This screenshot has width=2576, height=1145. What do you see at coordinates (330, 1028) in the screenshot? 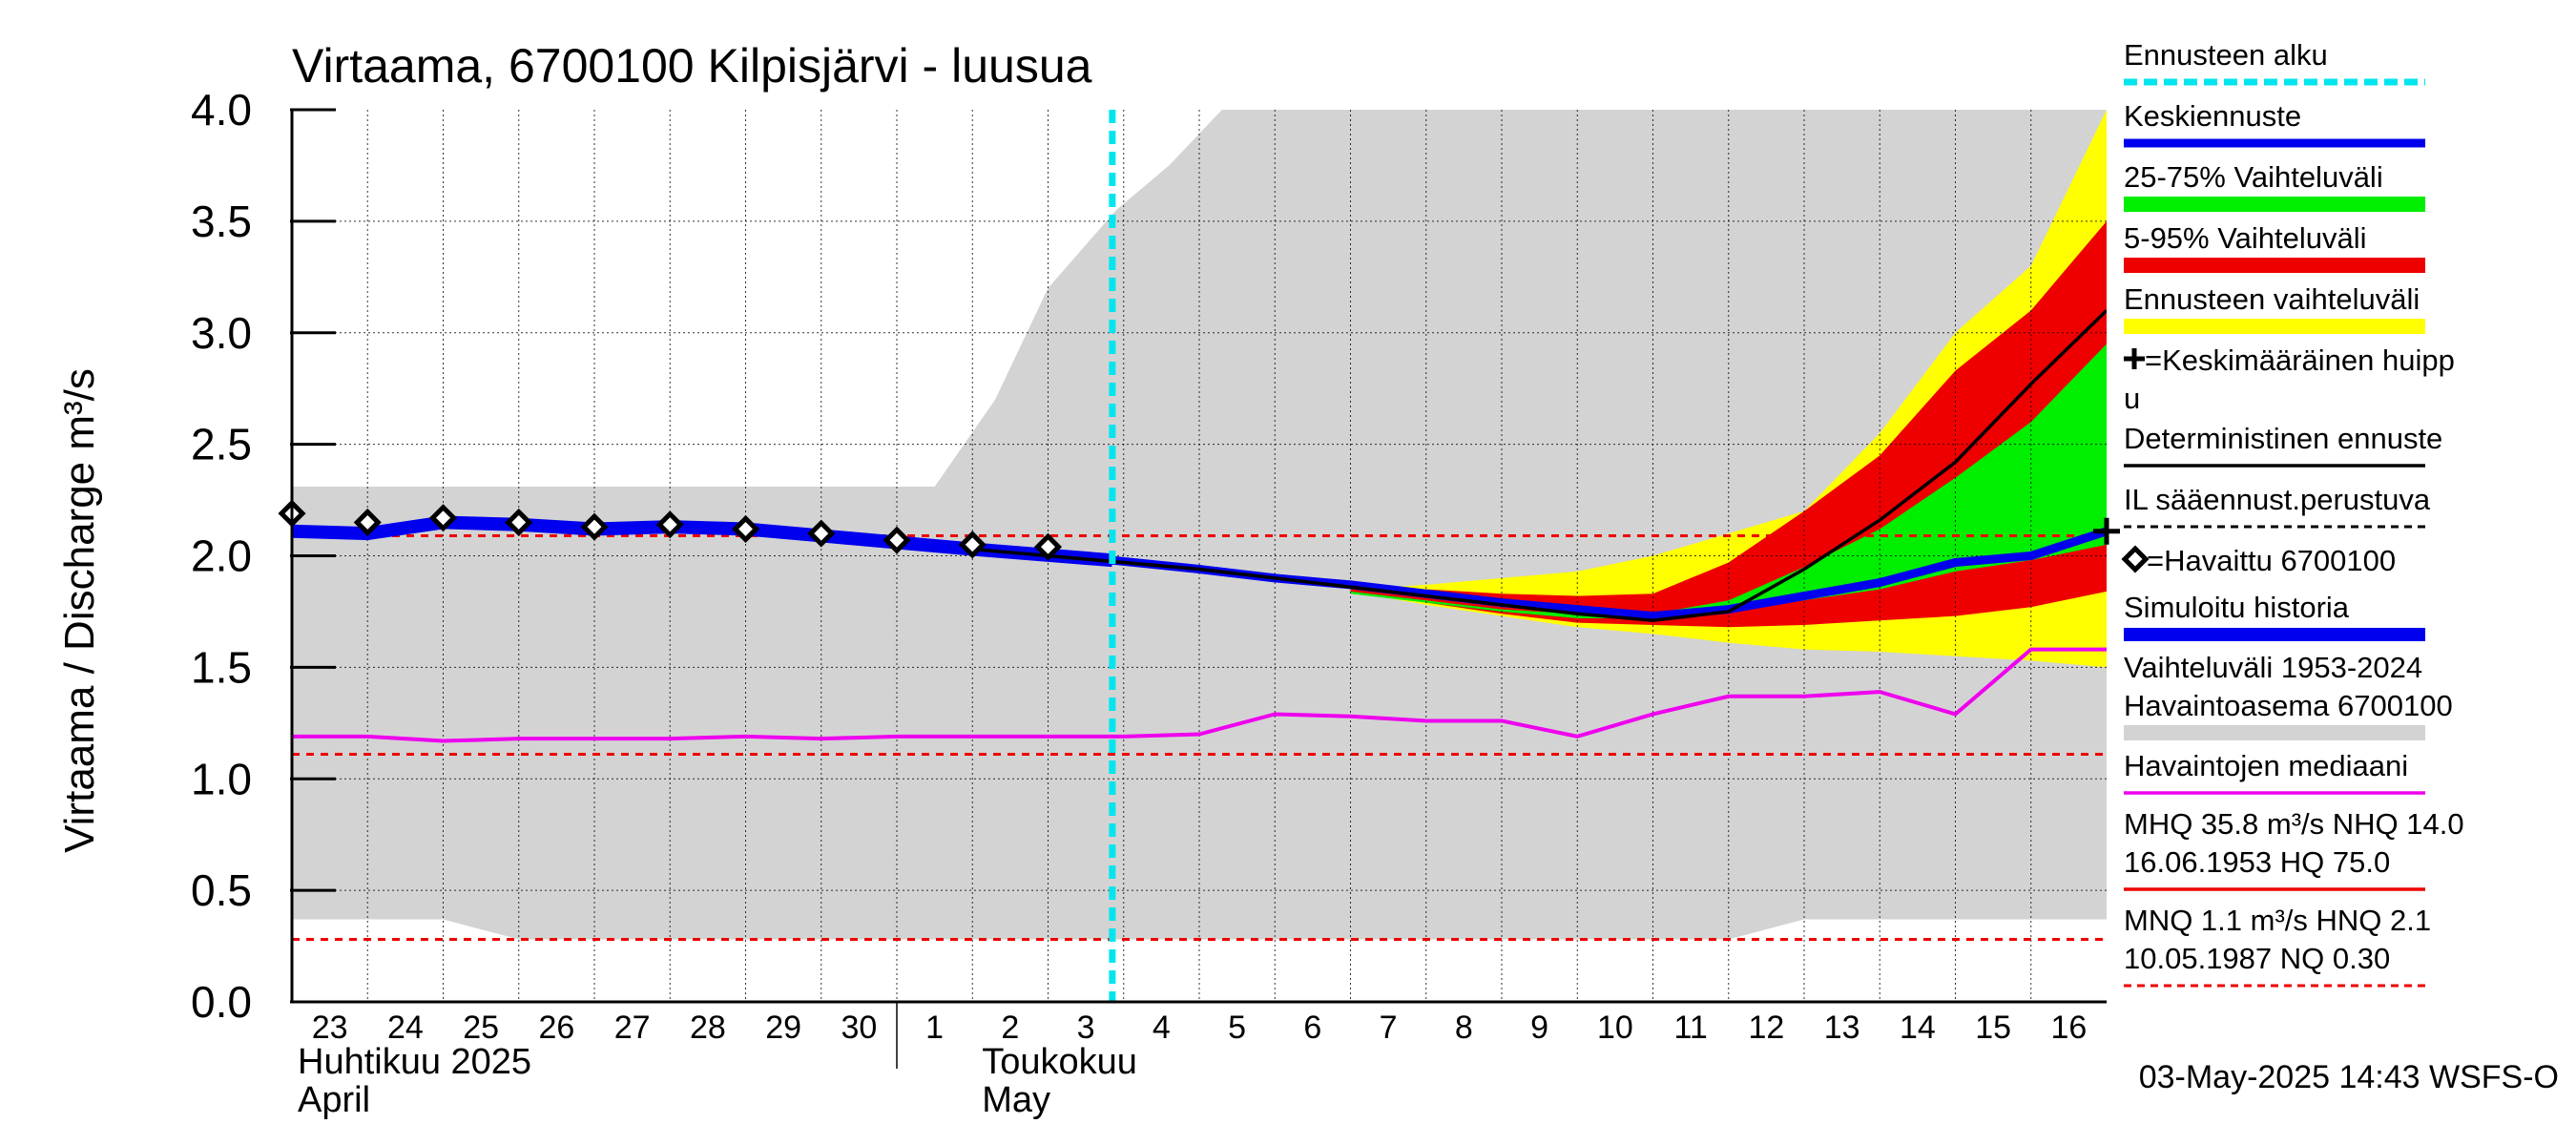
I see `x-tick-label: 23` at bounding box center [330, 1028].